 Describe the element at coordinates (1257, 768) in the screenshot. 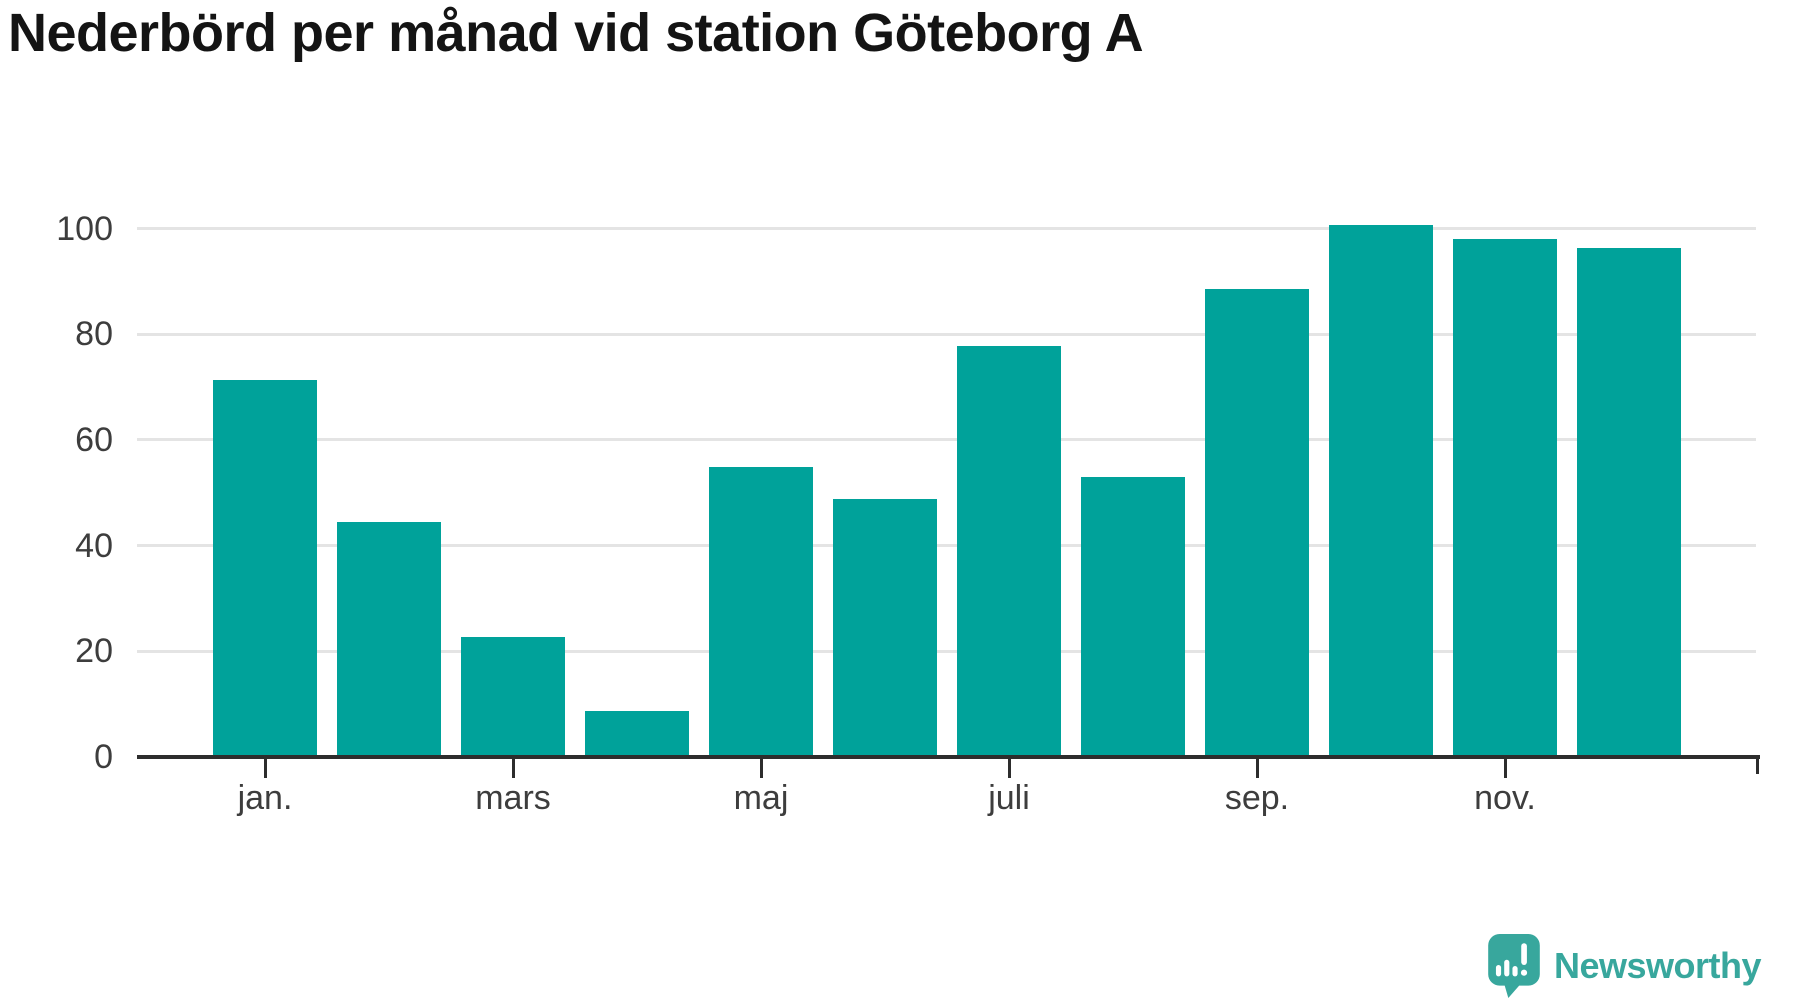

I see `x-axis-tick-sep.` at that location.